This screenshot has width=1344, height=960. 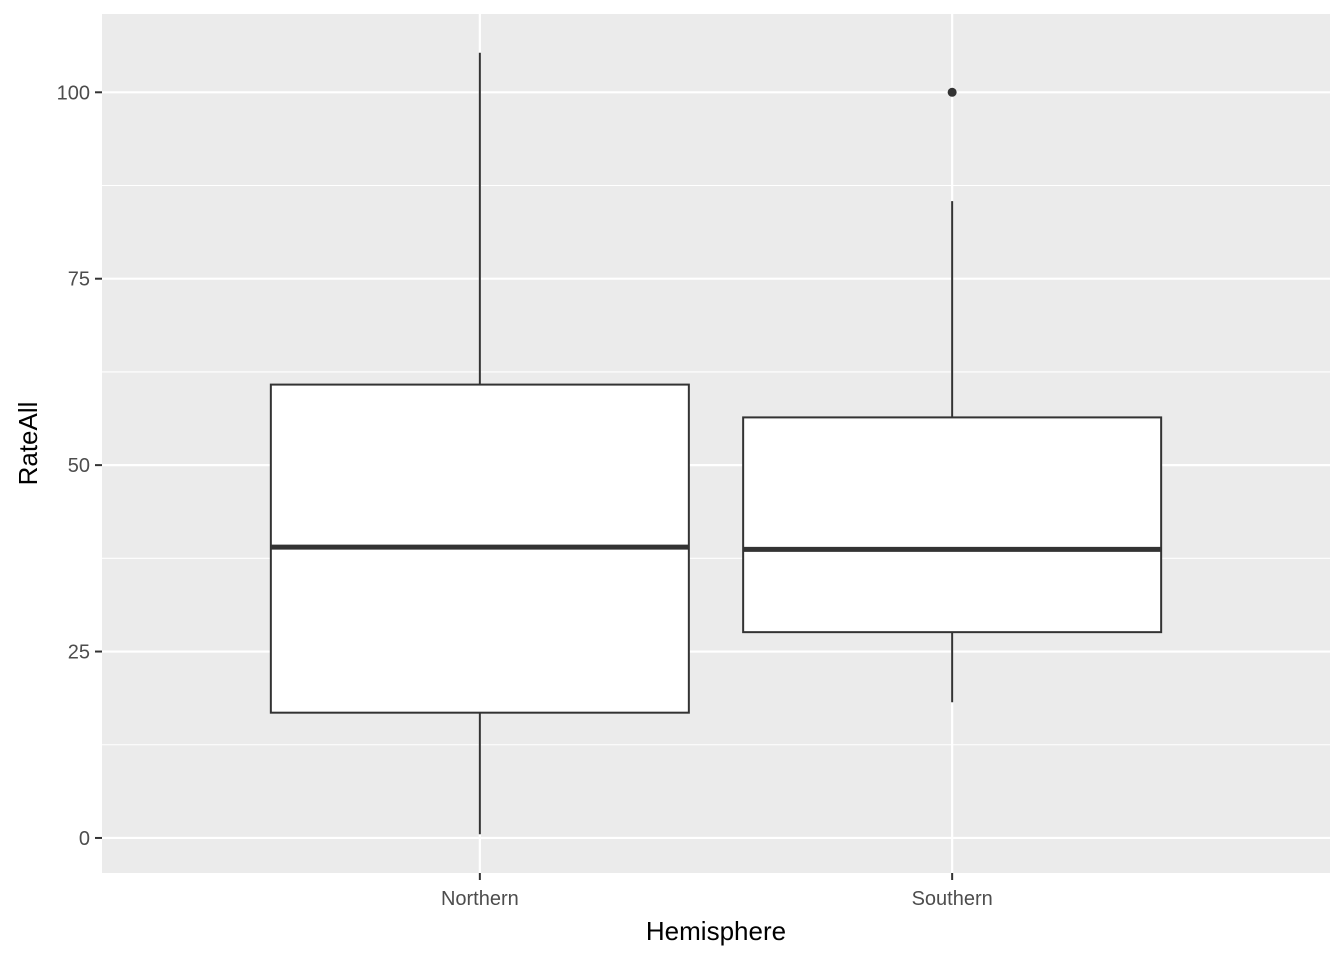 I want to click on x-tick-label: Southern, so click(x=952, y=899).